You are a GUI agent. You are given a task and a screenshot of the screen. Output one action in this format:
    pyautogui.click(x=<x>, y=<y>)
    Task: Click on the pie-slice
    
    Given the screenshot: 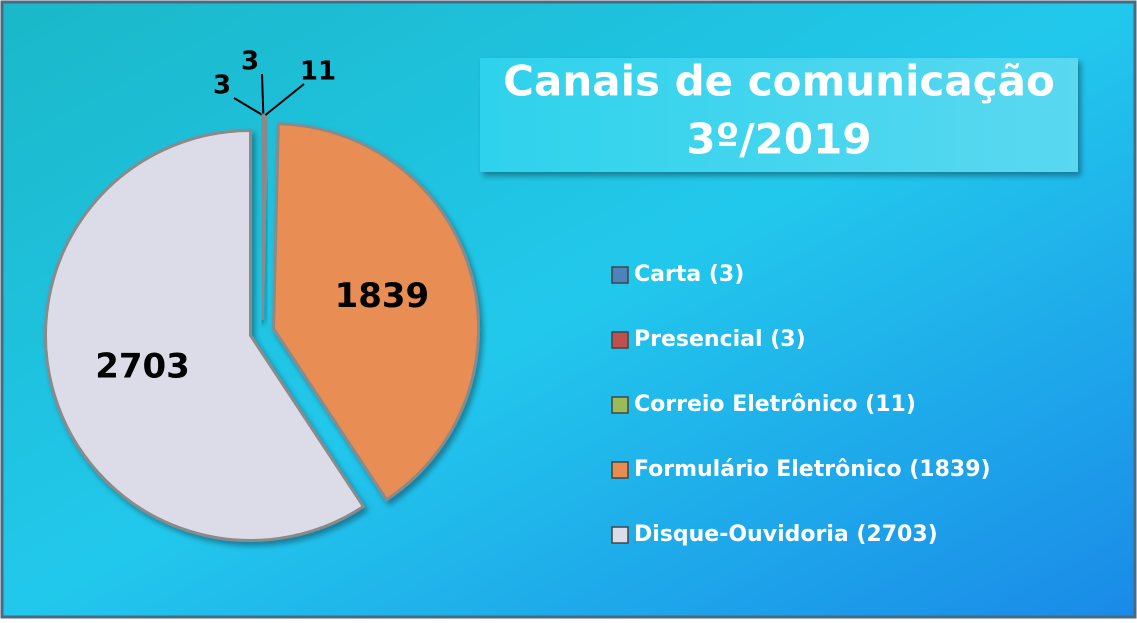 What is the action you would take?
    pyautogui.click(x=376, y=312)
    